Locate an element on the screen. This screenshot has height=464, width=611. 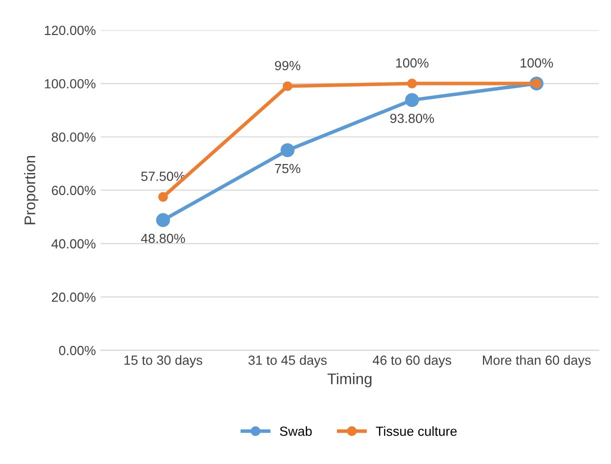
data-label: 99% is located at coordinates (287, 65).